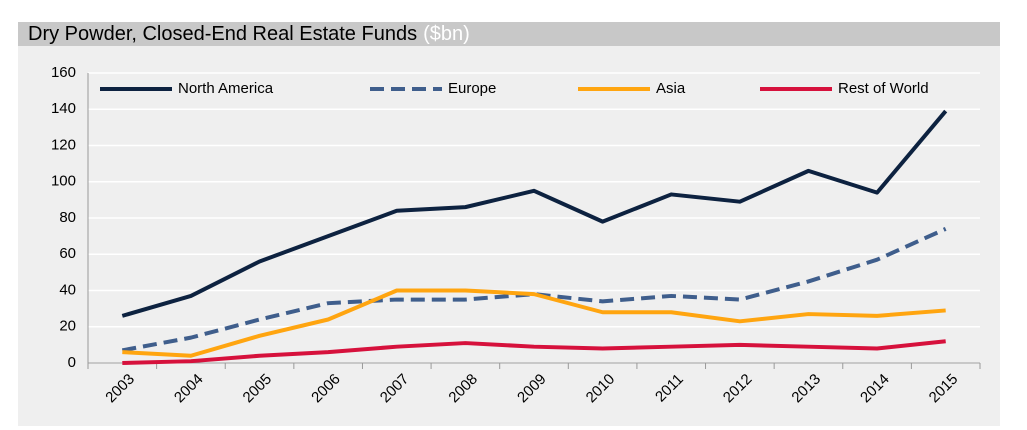  What do you see at coordinates (67, 217) in the screenshot?
I see `y-tick-label: 80` at bounding box center [67, 217].